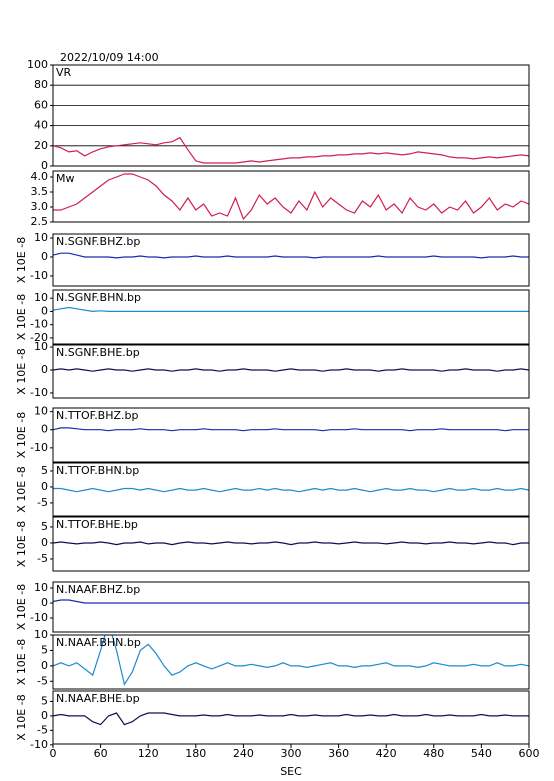 This screenshot has width=554, height=781. I want to click on panel-name: Mw, so click(65, 178).